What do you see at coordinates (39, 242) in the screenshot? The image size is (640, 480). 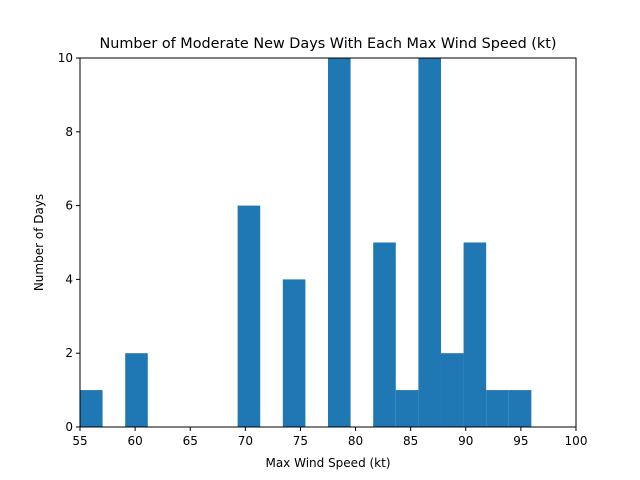 I see `y-axis-label: Number of Days` at bounding box center [39, 242].